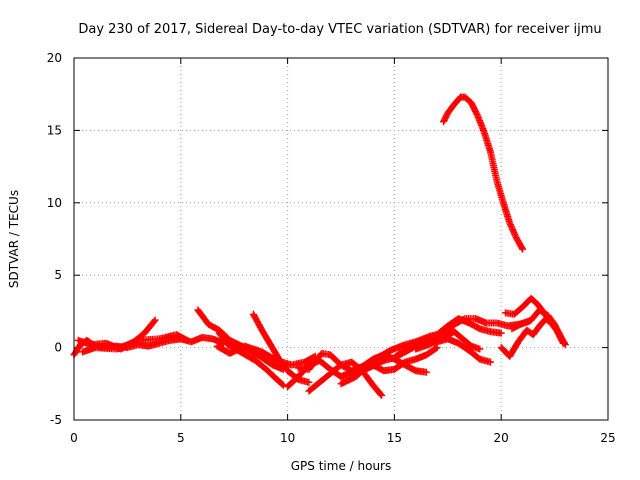  Describe the element at coordinates (74, 438) in the screenshot. I see `x-tick-label: 0` at that location.